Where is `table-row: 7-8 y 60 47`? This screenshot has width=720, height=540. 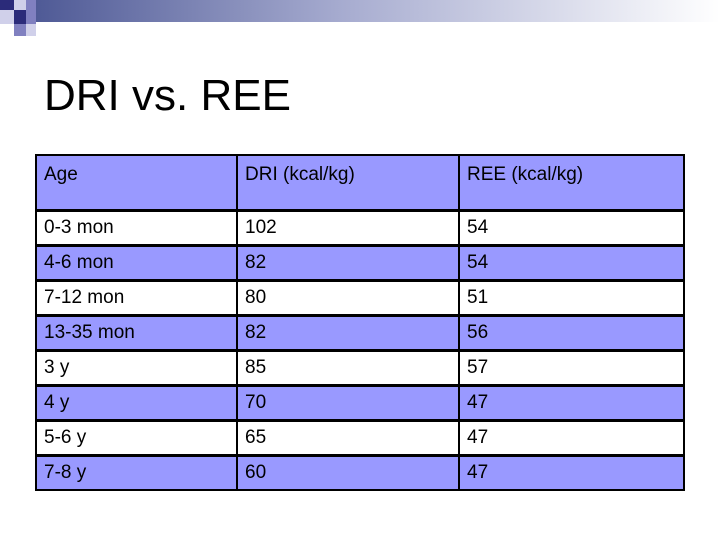 table-row: 7-8 y 60 47 is located at coordinates (360, 472).